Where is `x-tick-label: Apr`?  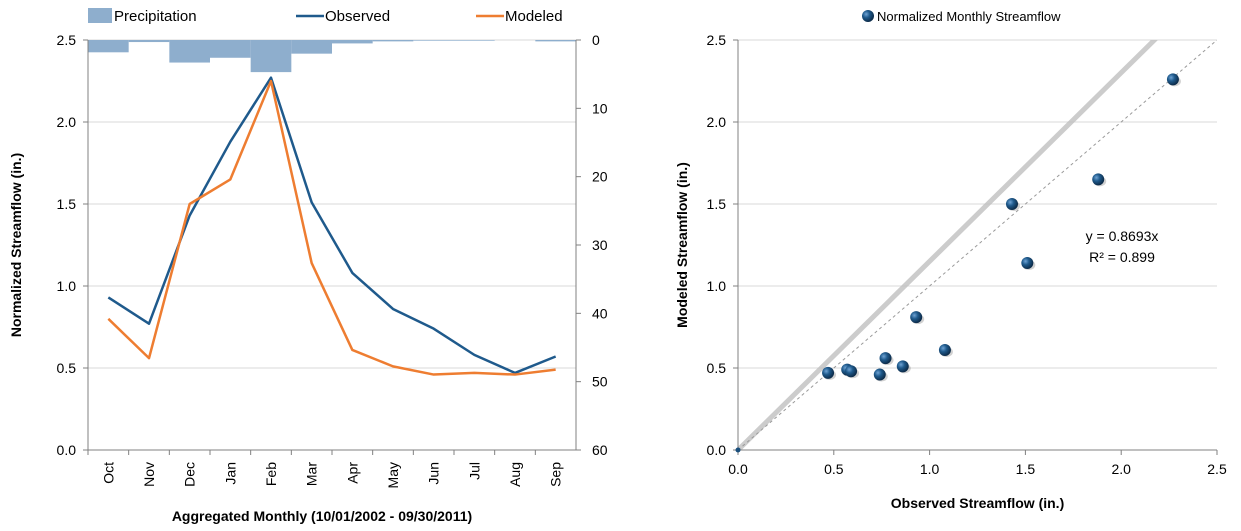 x-tick-label: Apr is located at coordinates (352, 473).